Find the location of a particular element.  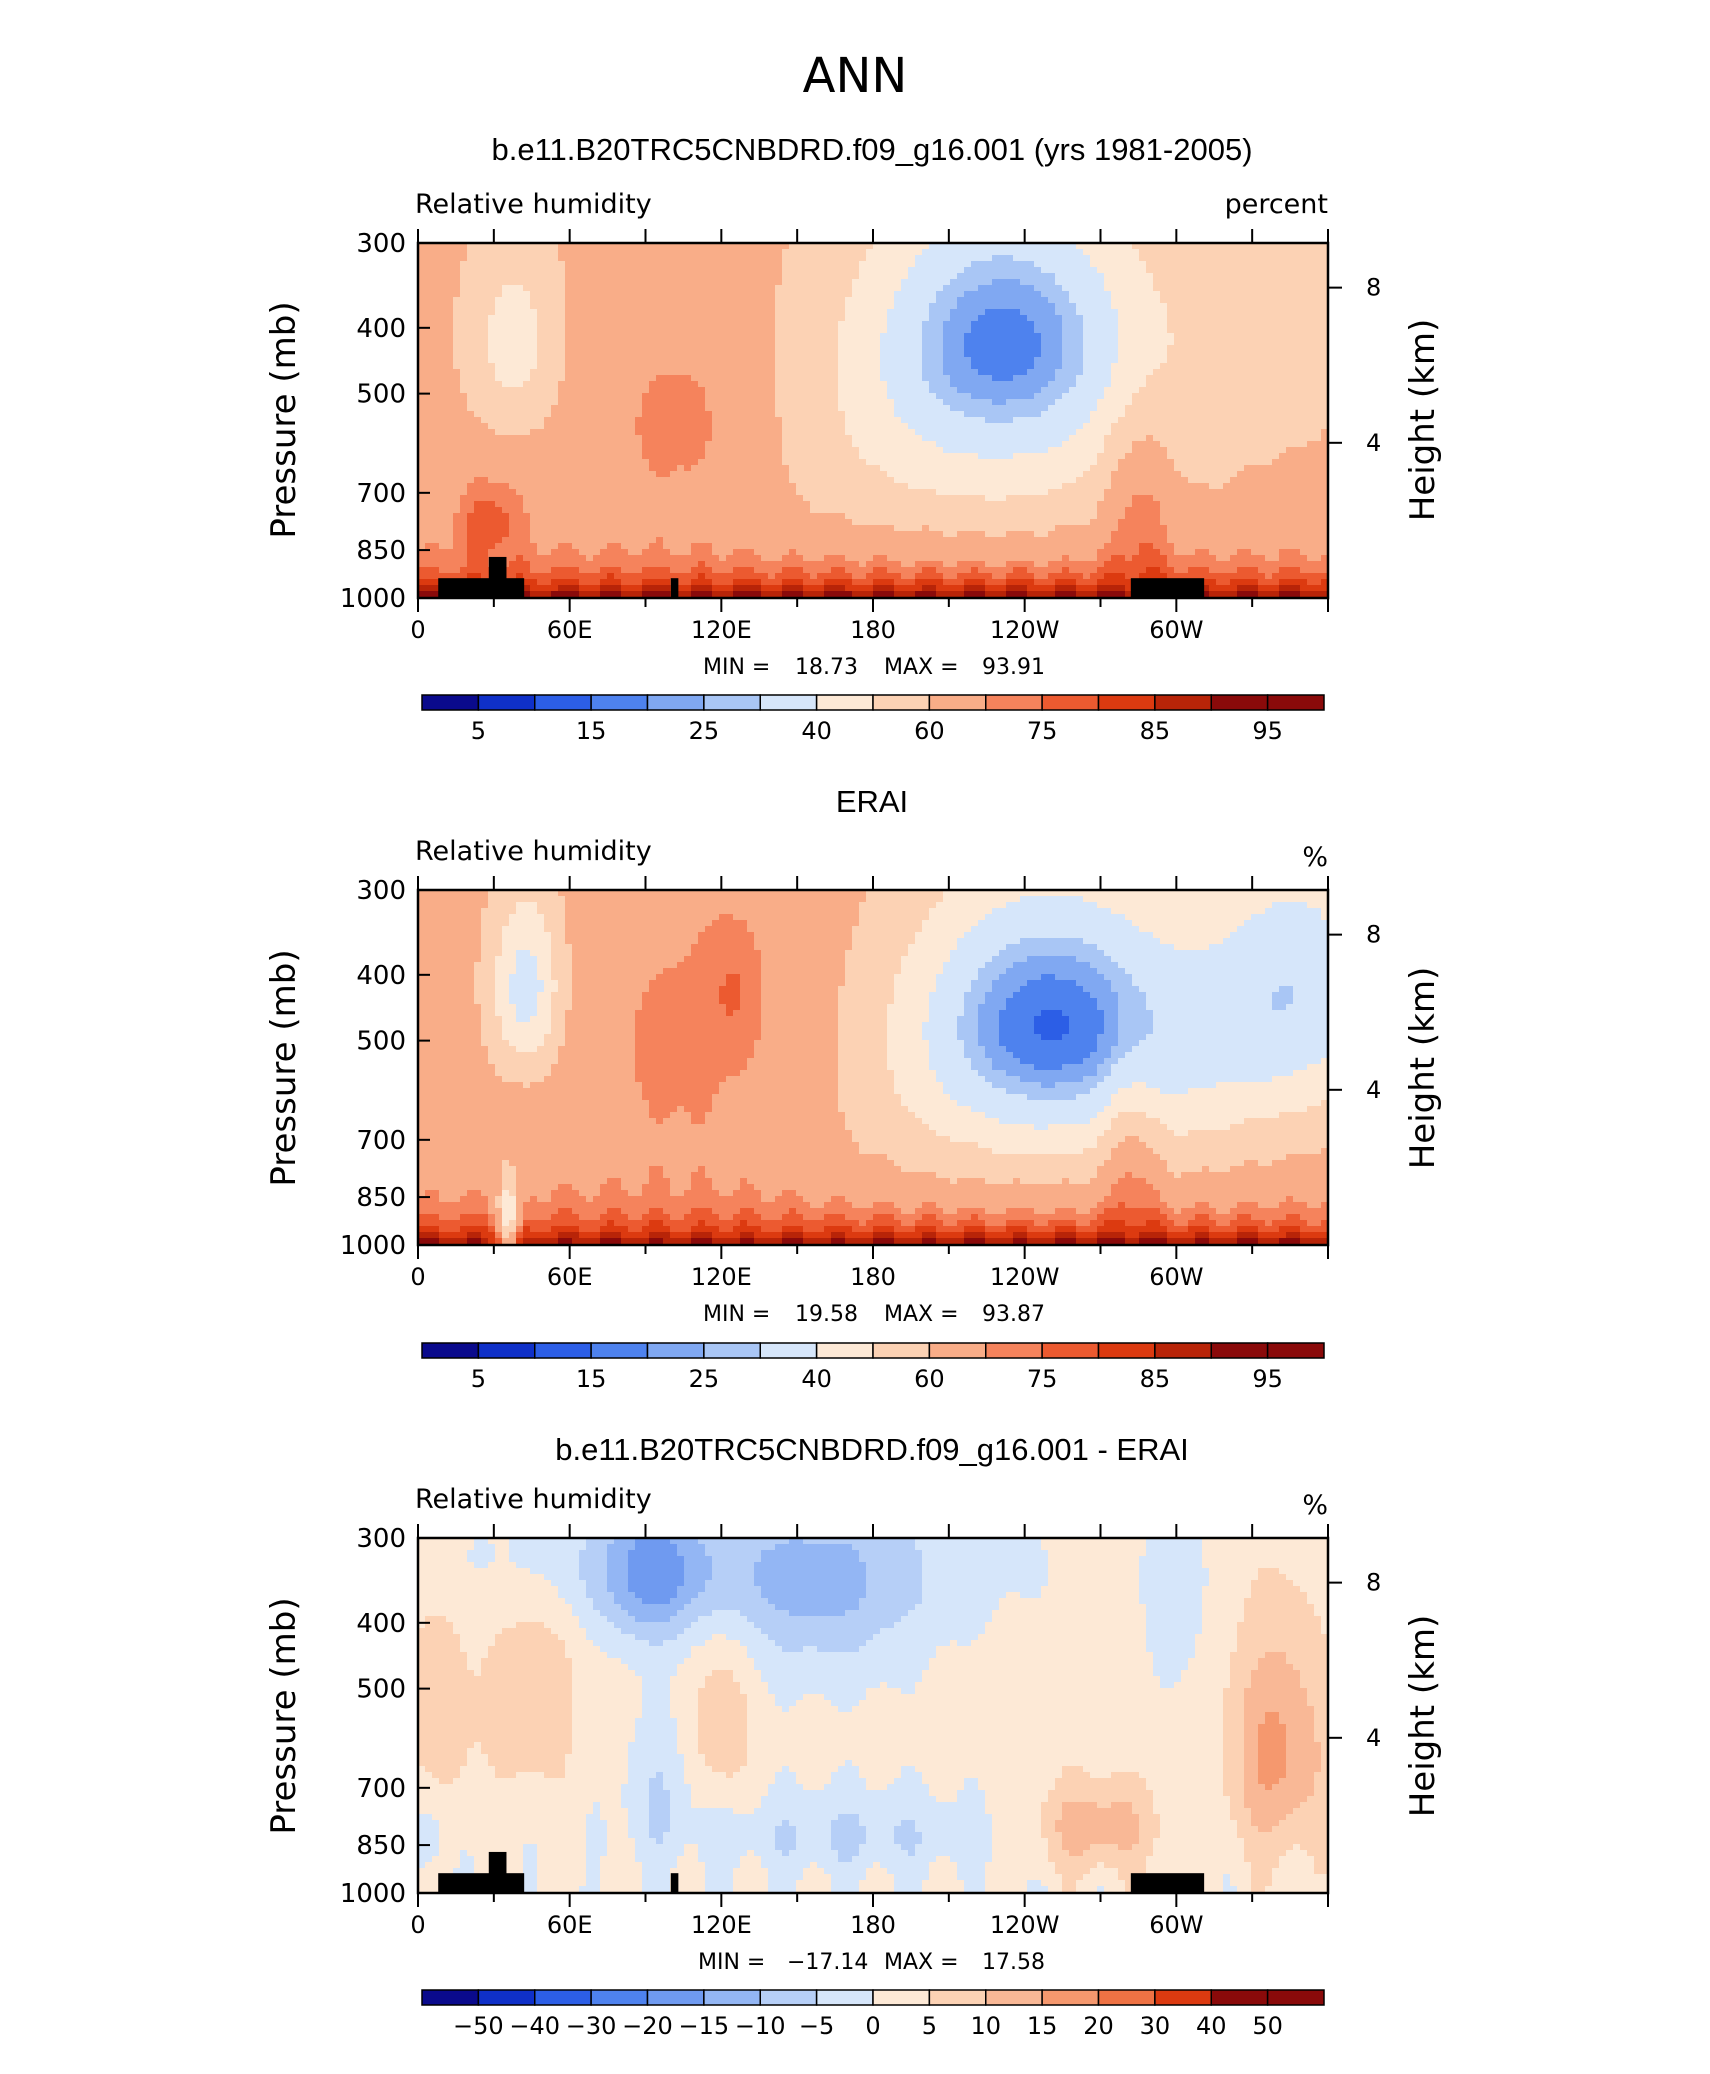

x-tick-label: 0 is located at coordinates (417, 1277).